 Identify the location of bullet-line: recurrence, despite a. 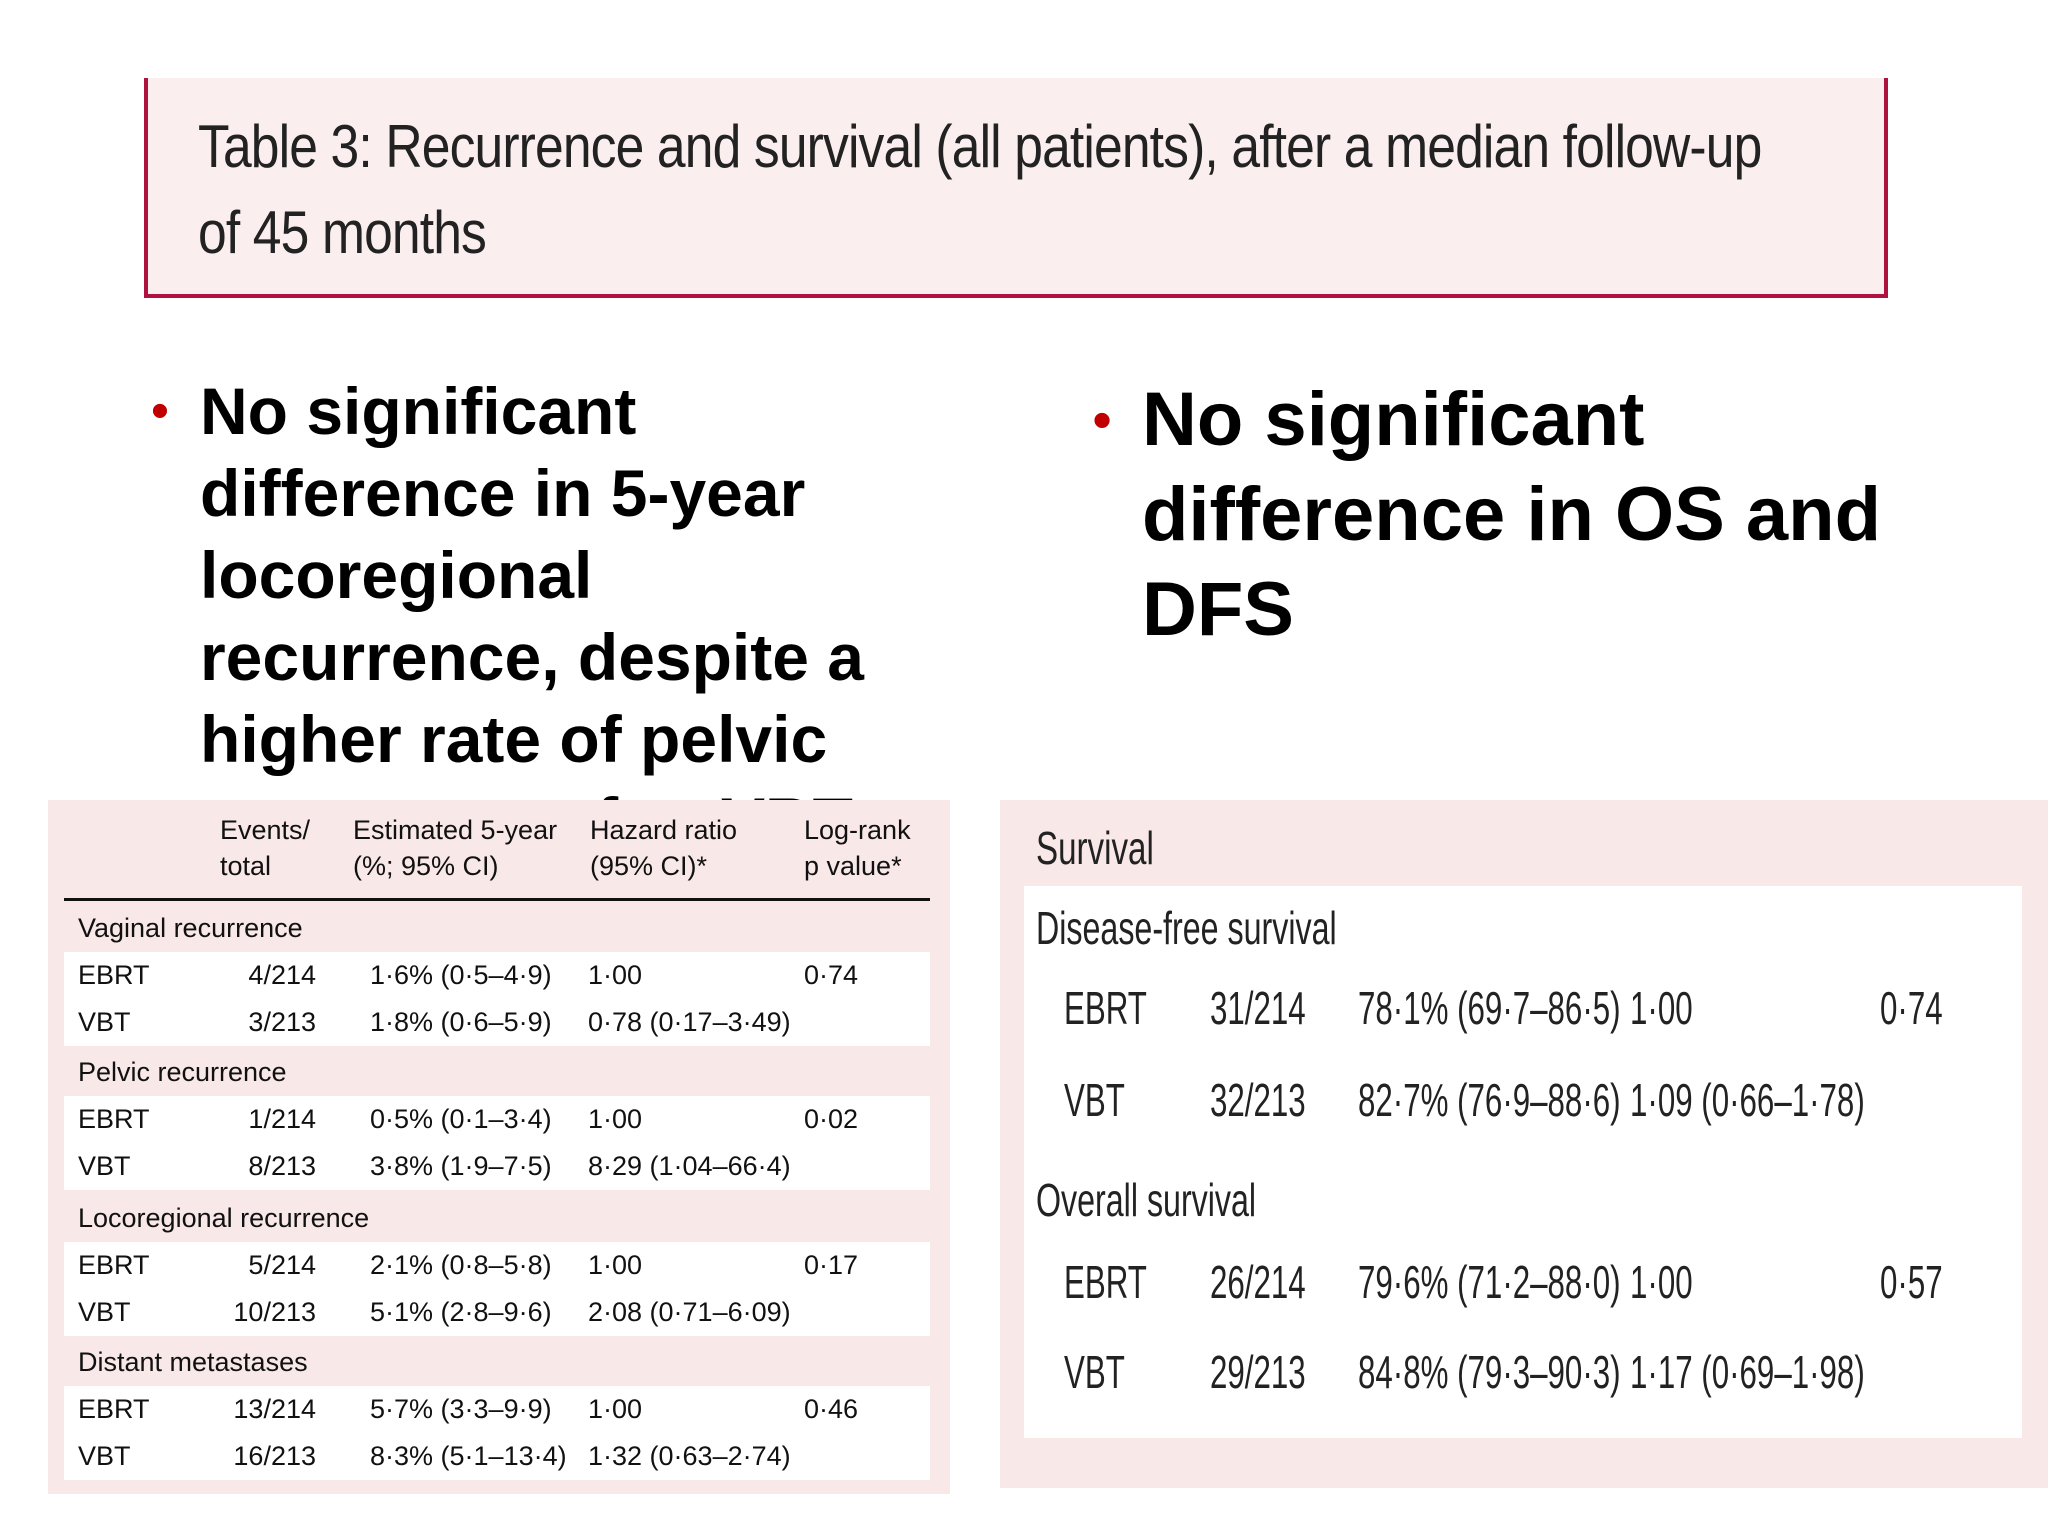
(532, 657).